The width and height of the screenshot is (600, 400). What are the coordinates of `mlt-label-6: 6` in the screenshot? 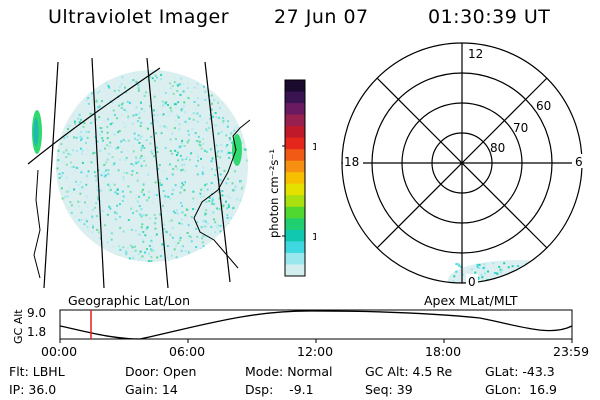 It's located at (579, 162).